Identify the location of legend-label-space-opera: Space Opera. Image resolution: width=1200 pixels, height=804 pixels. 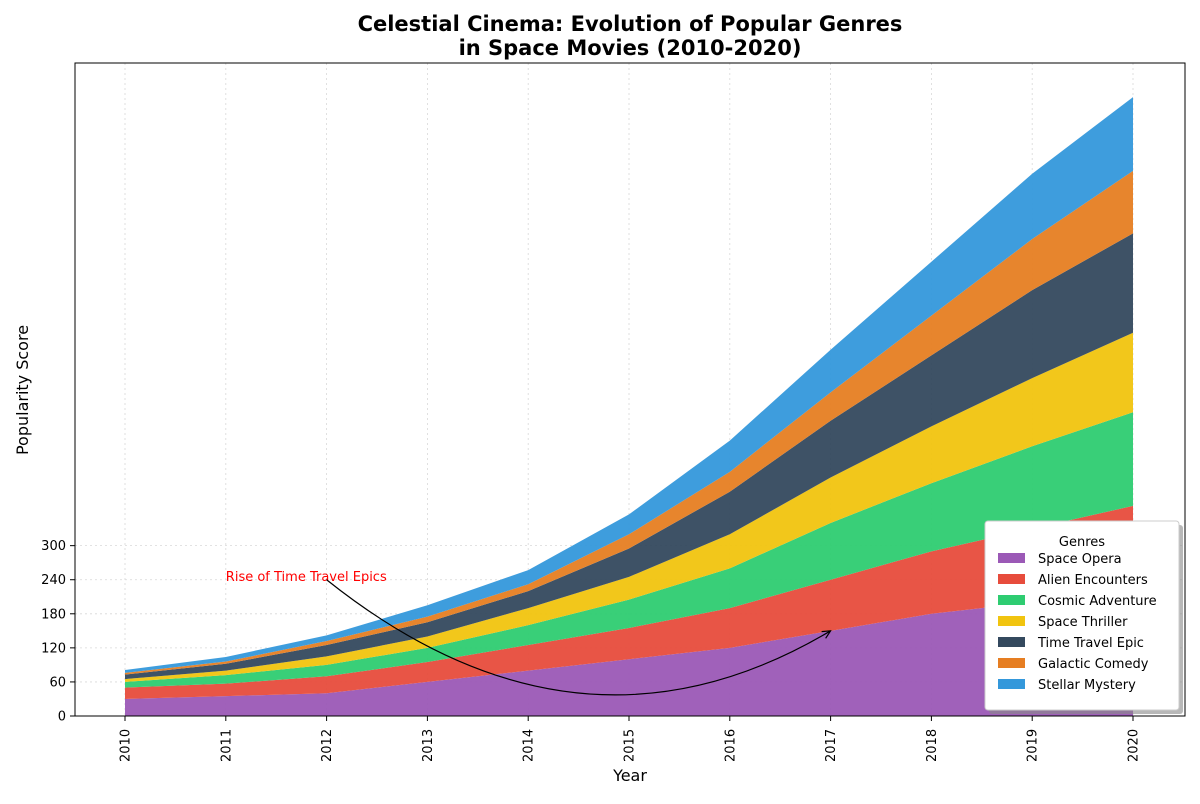
(1080, 559).